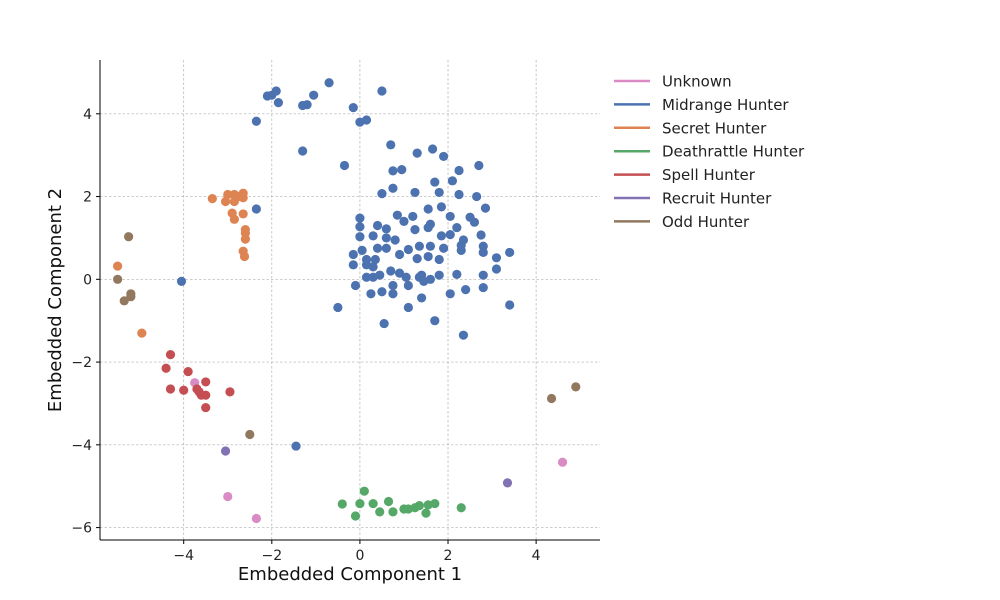  What do you see at coordinates (733, 152) in the screenshot?
I see `legend-label-deathrattle-hunter: Deathrattle Hunter` at bounding box center [733, 152].